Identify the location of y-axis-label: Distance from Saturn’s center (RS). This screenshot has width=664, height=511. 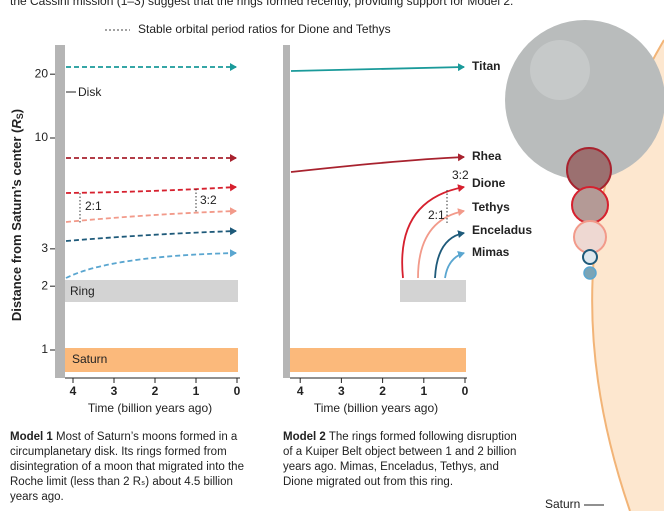
(17, 215).